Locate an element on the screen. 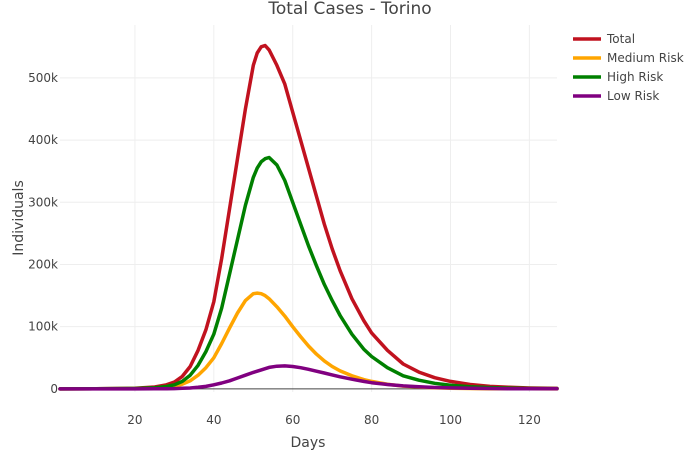  legend: Total Medium Risk High Risk Low Risk is located at coordinates (628, 67).